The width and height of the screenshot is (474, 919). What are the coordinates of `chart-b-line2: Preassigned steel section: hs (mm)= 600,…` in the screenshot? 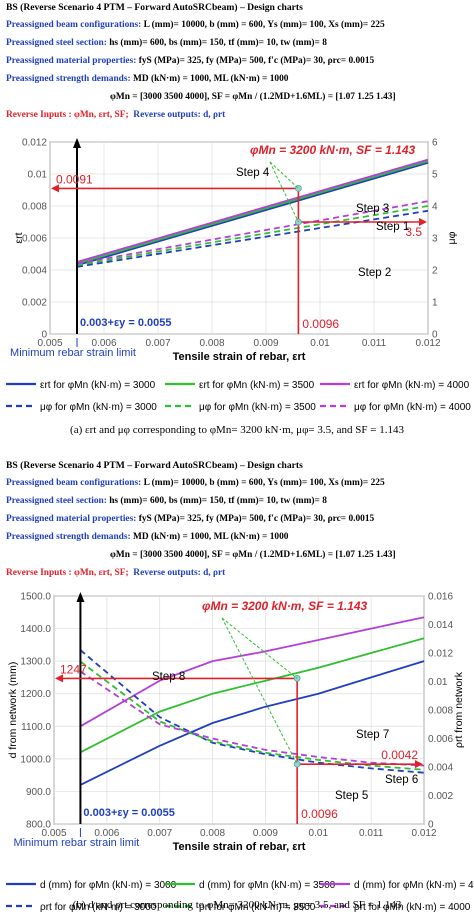 It's located at (166, 501).